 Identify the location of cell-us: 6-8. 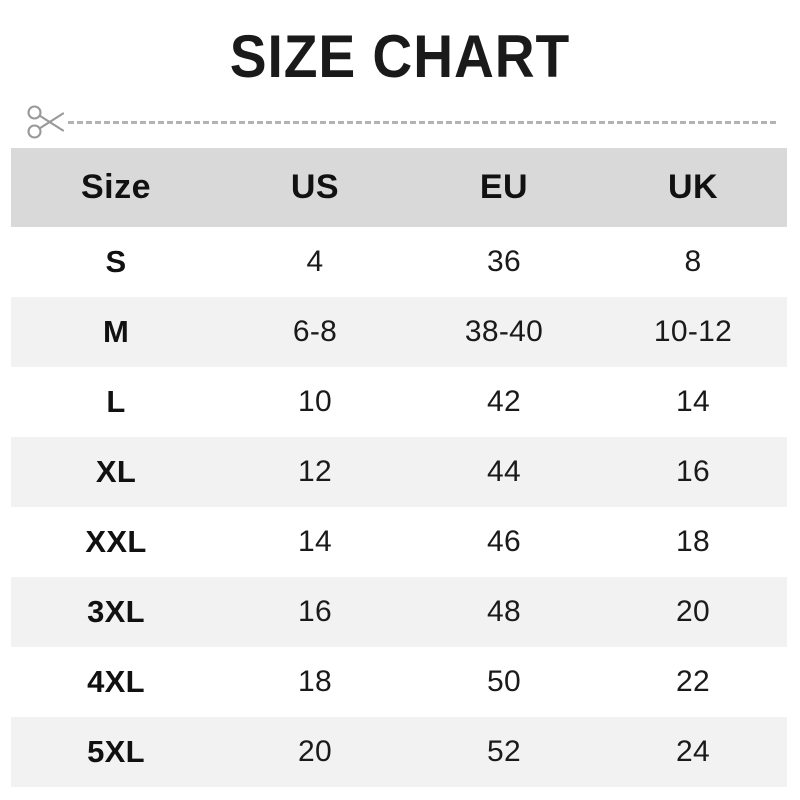
(315, 331).